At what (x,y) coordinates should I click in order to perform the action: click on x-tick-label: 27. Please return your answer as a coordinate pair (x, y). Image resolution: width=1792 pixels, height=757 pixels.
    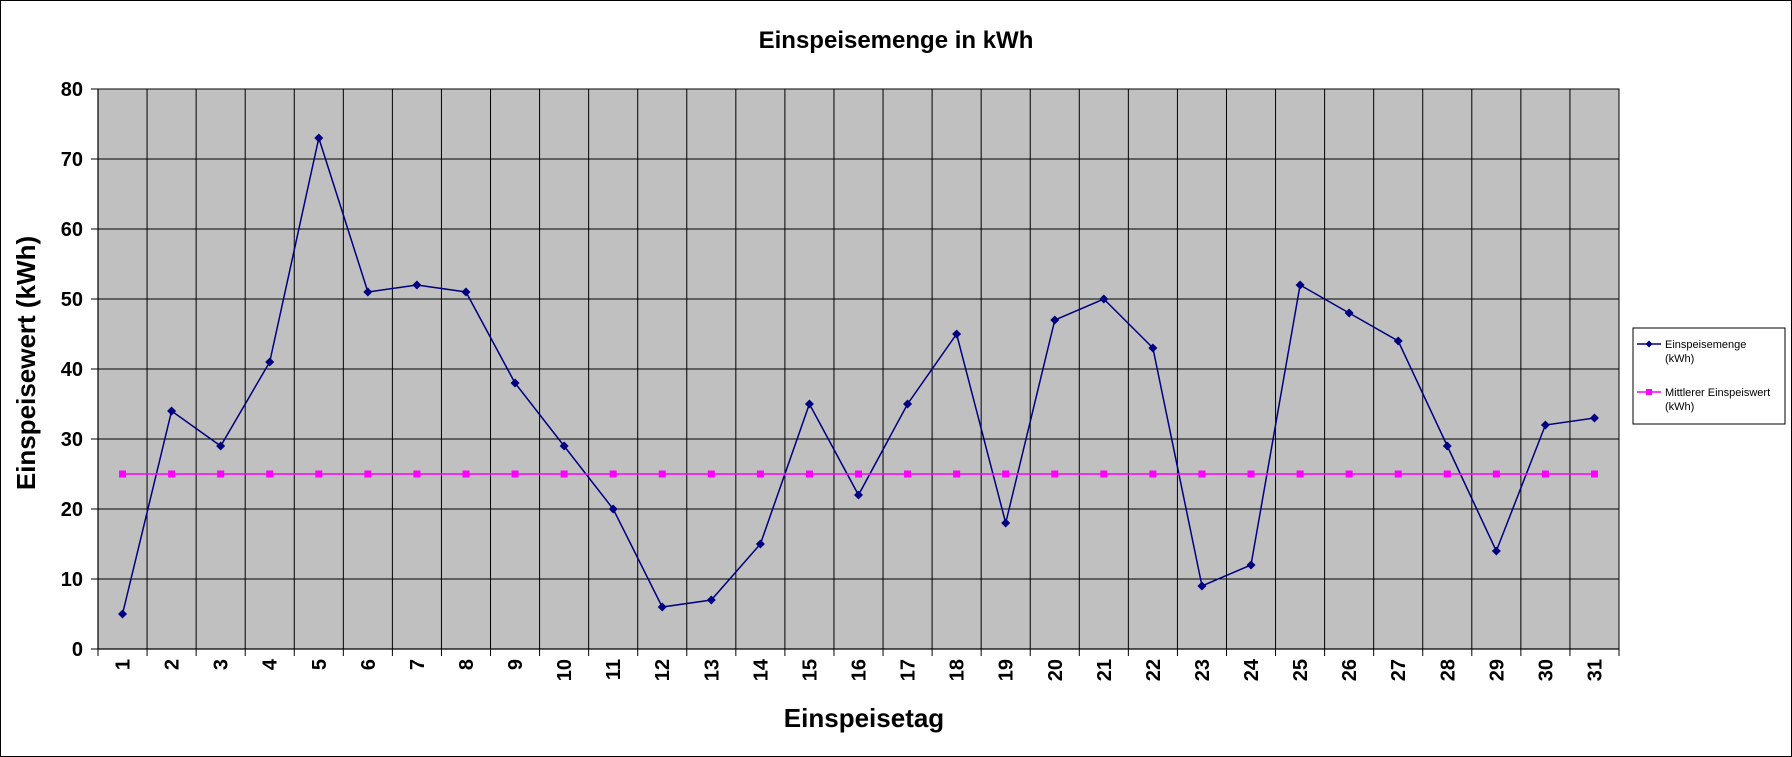
    Looking at the image, I should click on (1399, 670).